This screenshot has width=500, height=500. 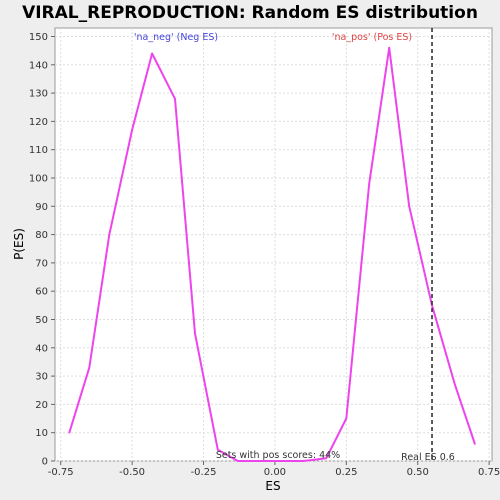 What do you see at coordinates (38, 65) in the screenshot?
I see `y-tick-label: 140` at bounding box center [38, 65].